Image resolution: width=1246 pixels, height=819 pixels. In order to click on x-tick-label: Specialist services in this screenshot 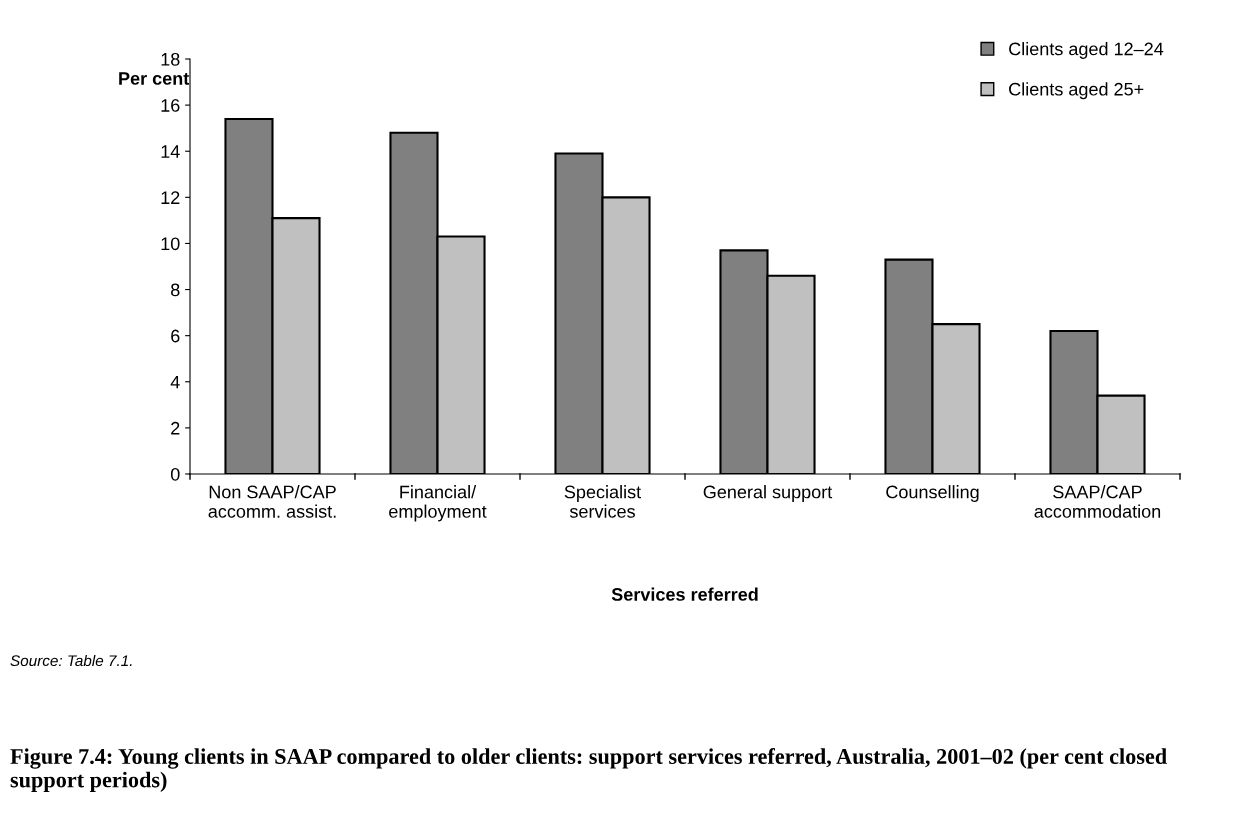, I will do `click(602, 501)`.